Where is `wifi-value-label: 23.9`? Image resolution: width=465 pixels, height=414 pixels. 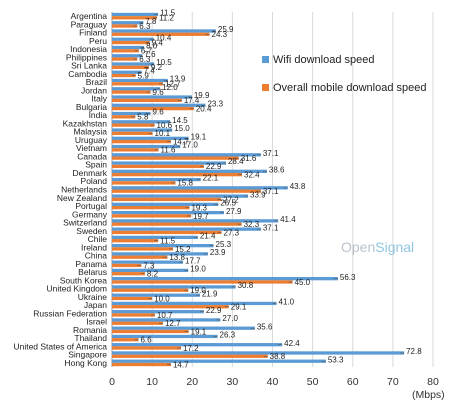
wifi-value-label: 23.9 is located at coordinates (218, 252).